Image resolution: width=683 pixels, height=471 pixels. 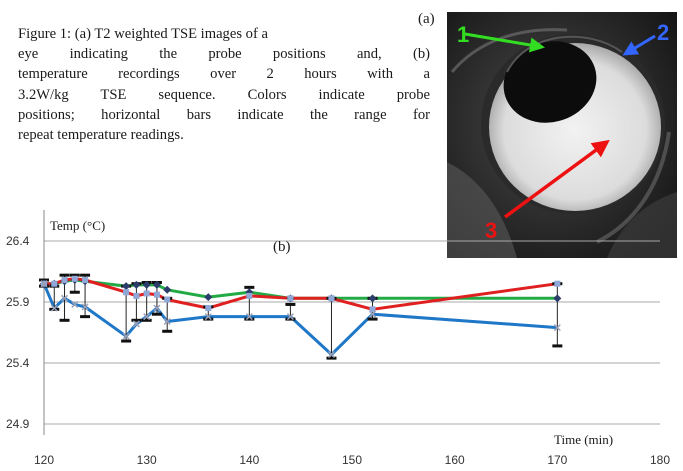 I want to click on panel-b-label: (b), so click(x=282, y=247).